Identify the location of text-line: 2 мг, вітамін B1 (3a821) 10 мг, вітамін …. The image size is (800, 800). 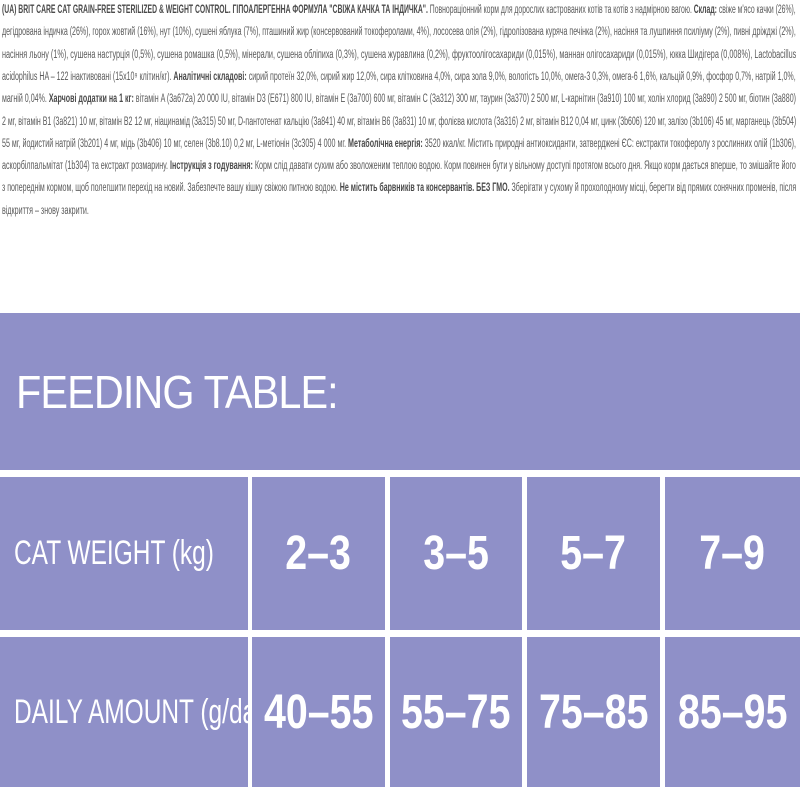
(399, 122).